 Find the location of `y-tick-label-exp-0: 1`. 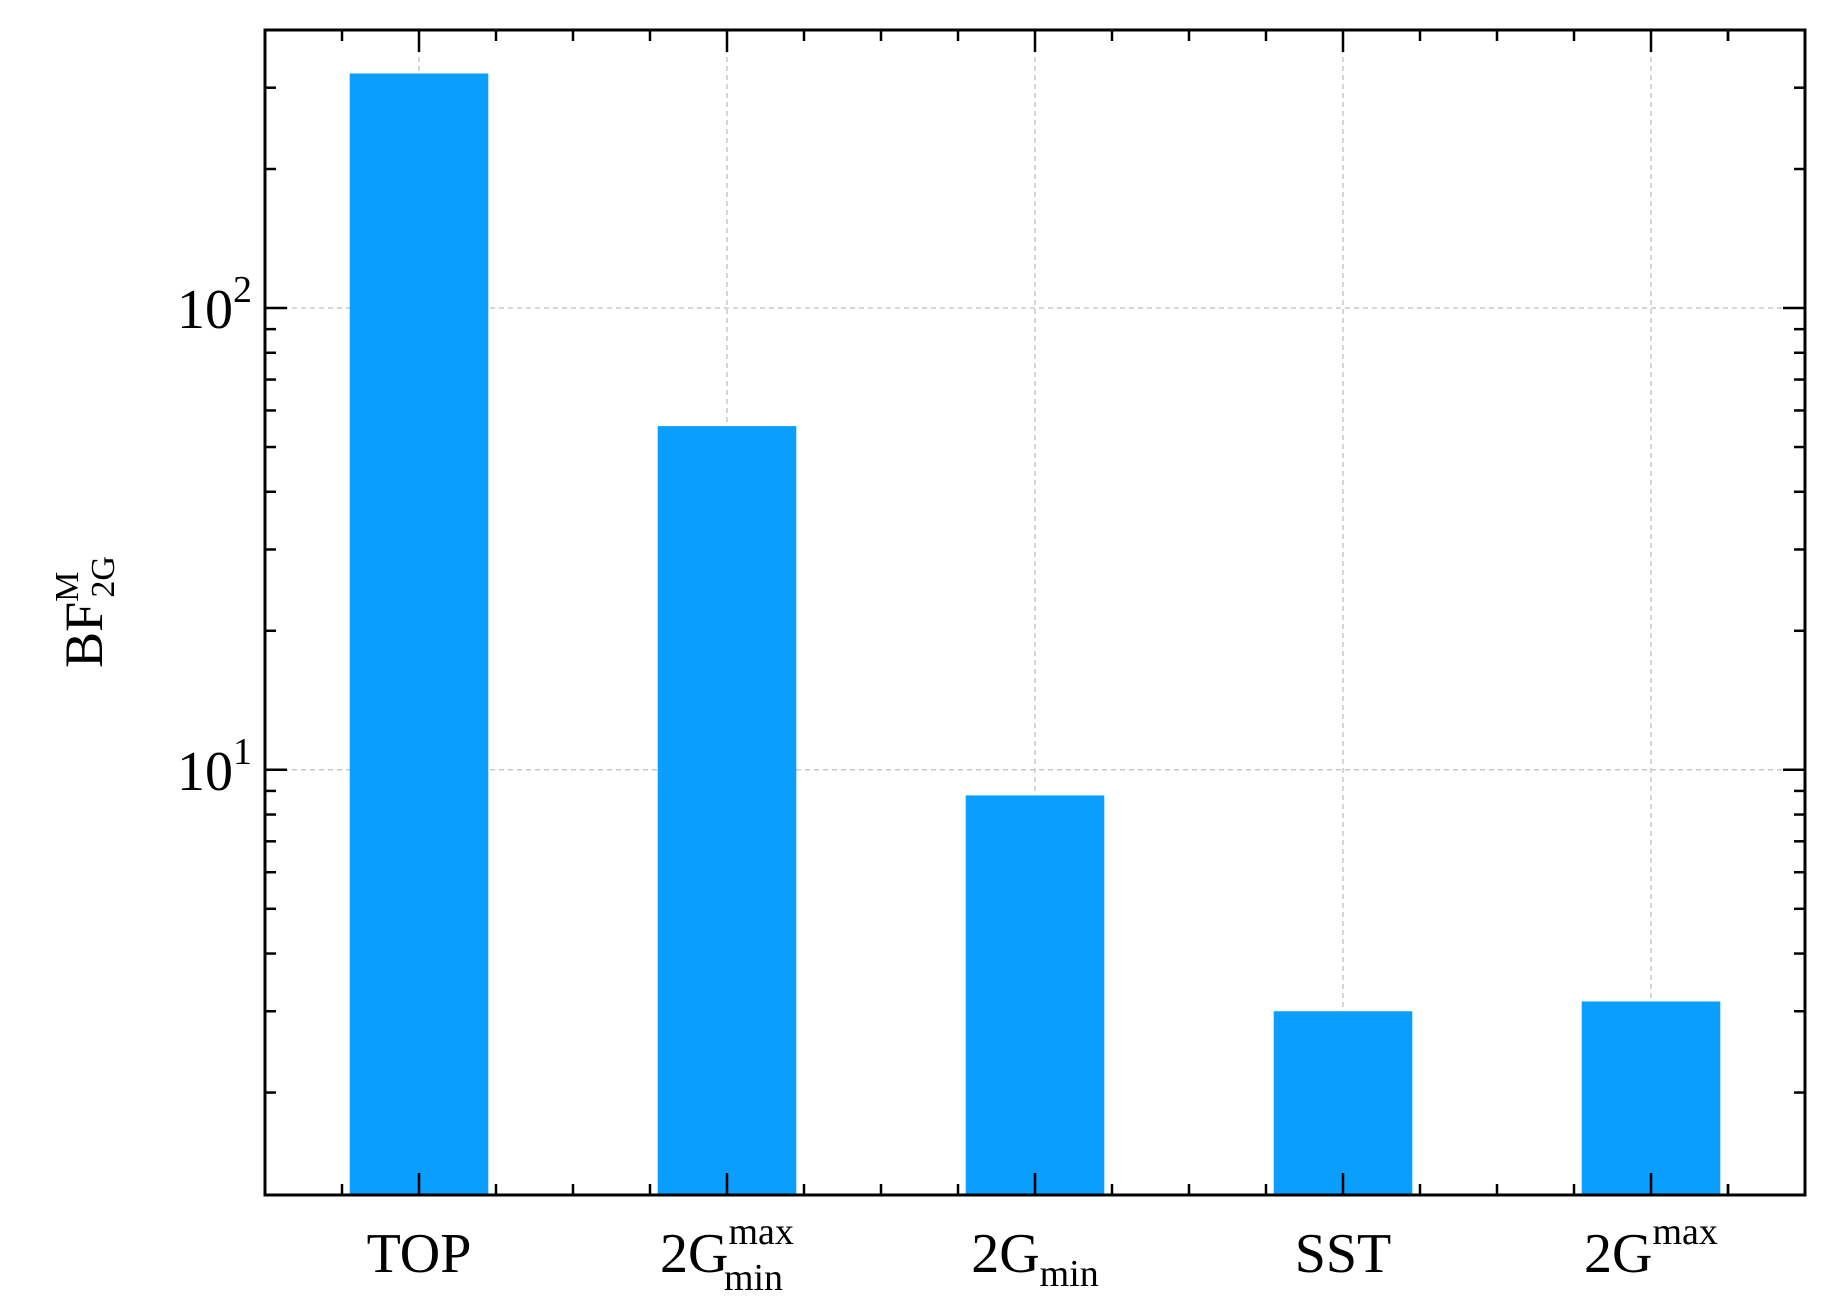

y-tick-label-exp-0: 1 is located at coordinates (242, 752).